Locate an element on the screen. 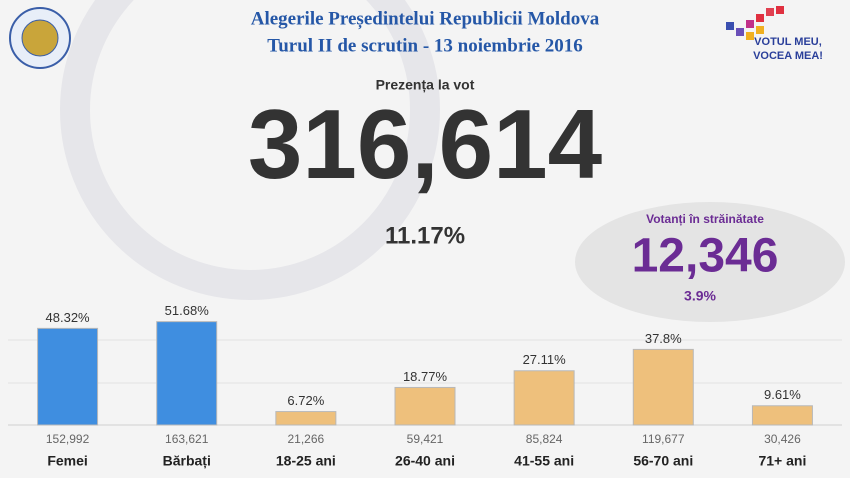 The width and height of the screenshot is (850, 478). category-label: Femei is located at coordinates (67, 461).